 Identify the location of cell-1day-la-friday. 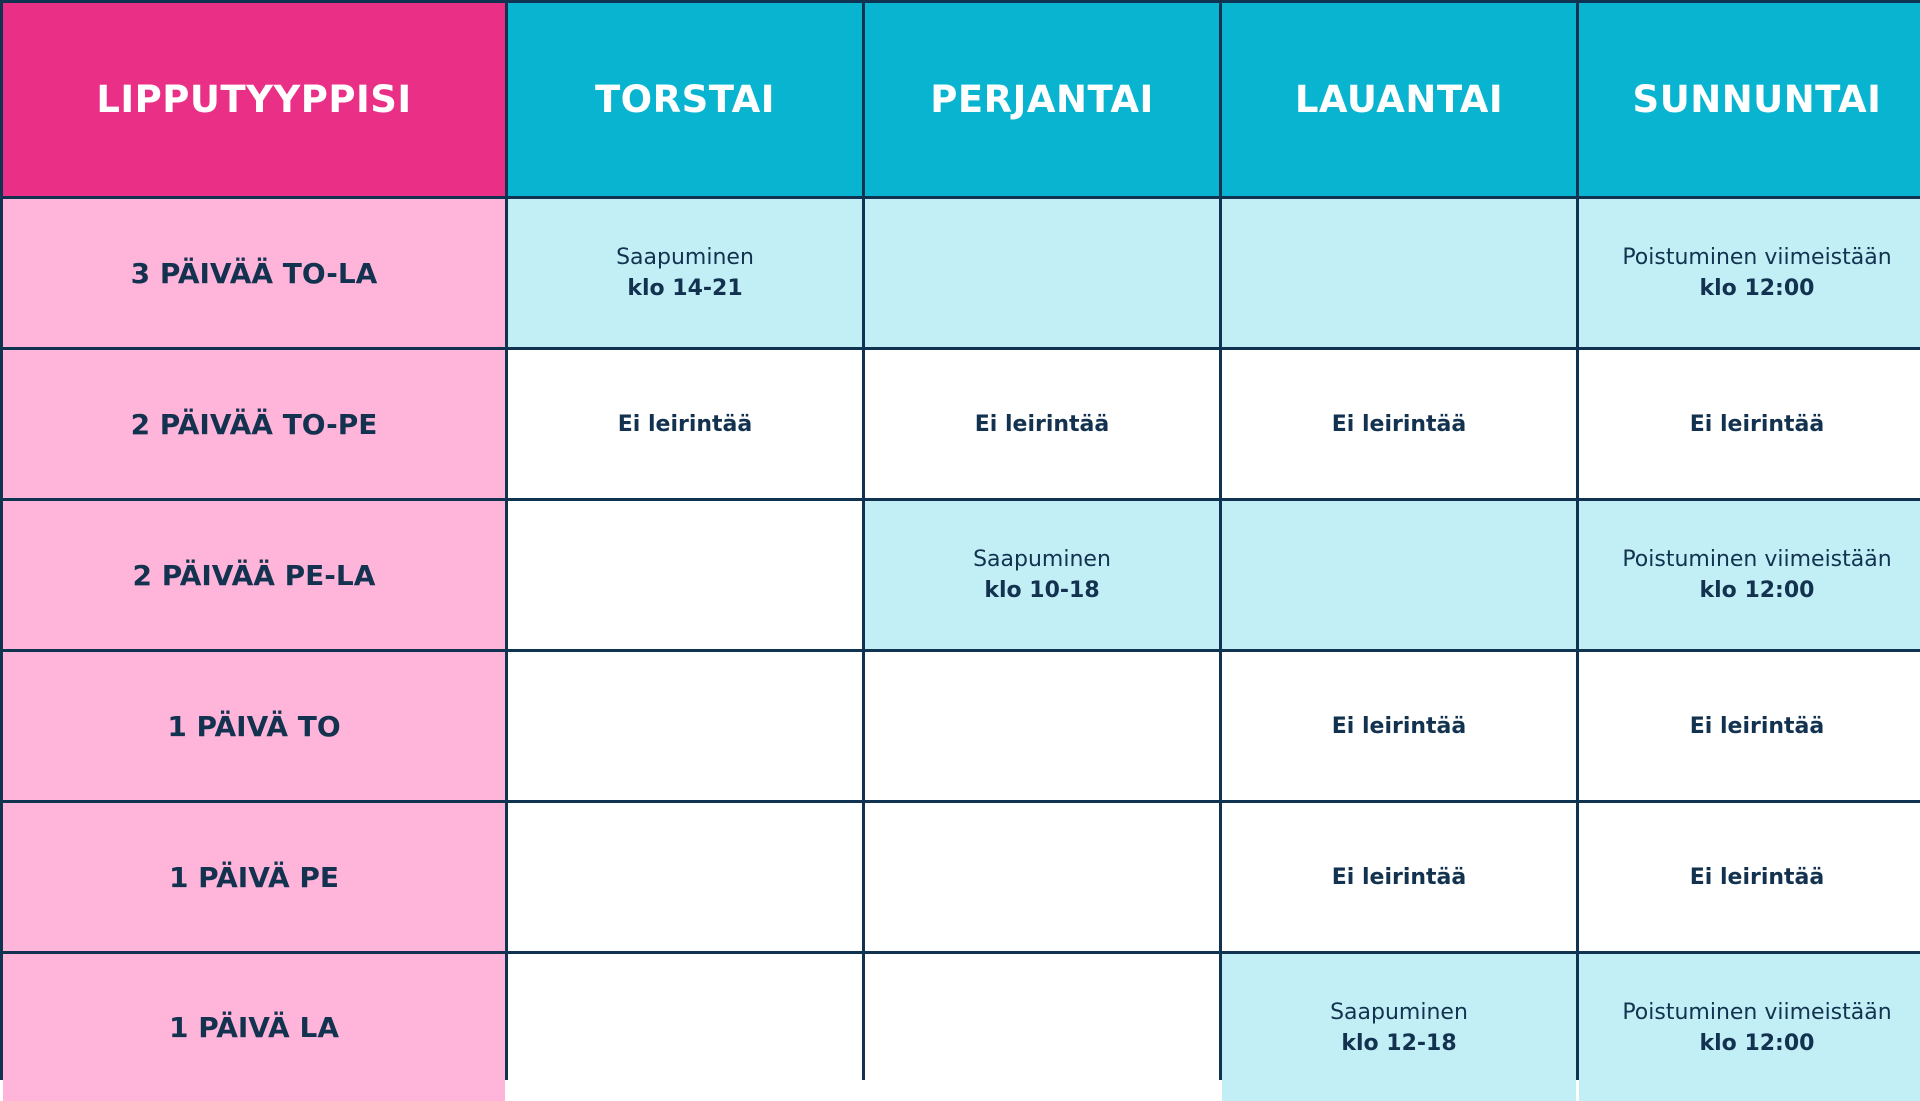
(1042, 1027).